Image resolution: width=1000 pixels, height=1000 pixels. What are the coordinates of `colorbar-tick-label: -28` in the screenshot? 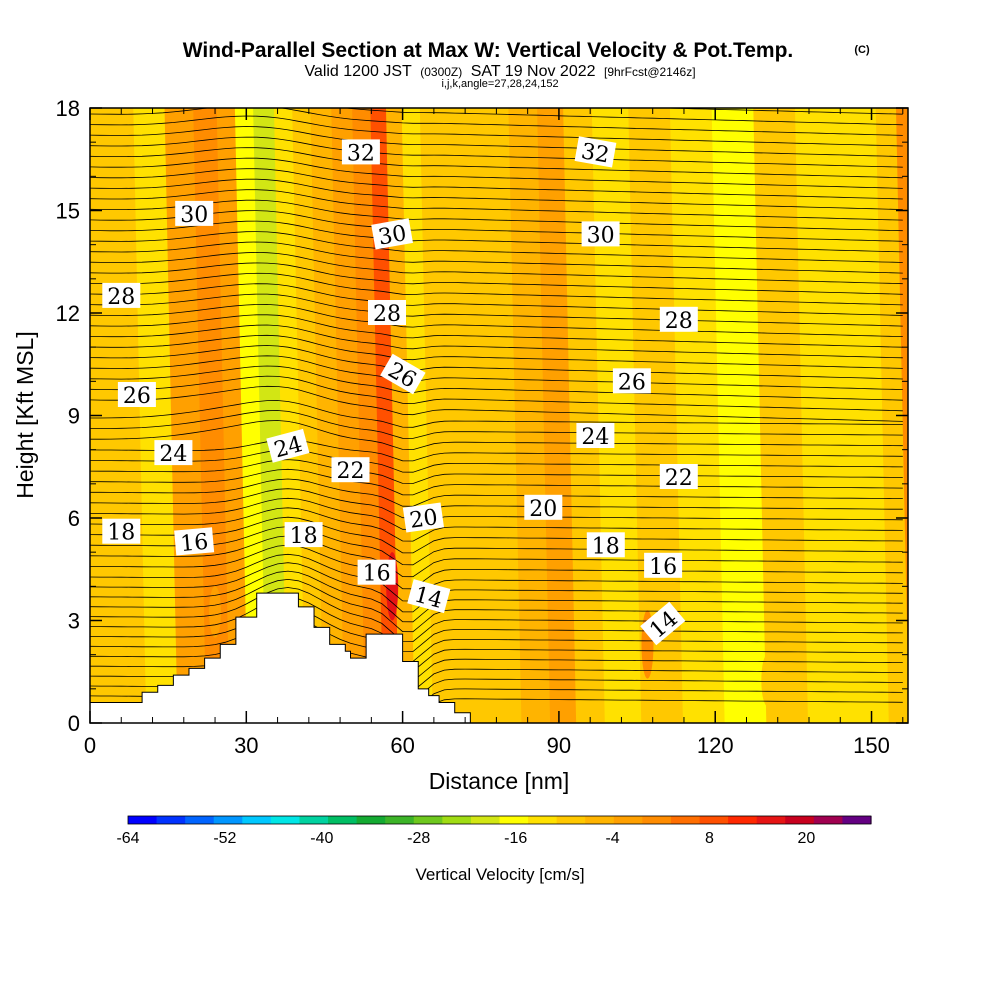 It's located at (418, 838).